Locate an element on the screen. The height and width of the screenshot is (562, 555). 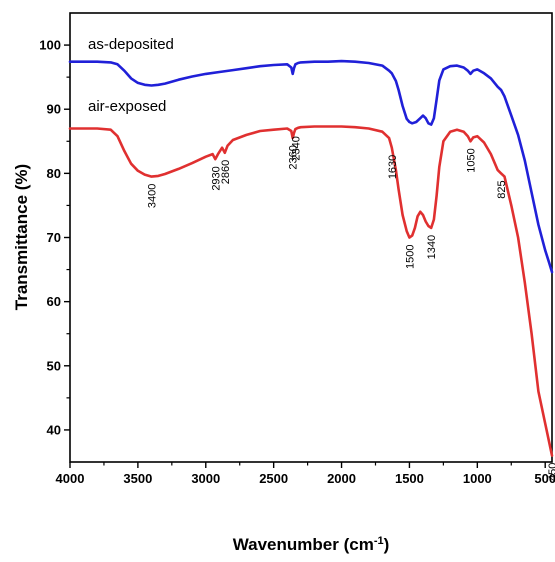
series-label-air-exposed: air-exposed is located at coordinates (127, 106).